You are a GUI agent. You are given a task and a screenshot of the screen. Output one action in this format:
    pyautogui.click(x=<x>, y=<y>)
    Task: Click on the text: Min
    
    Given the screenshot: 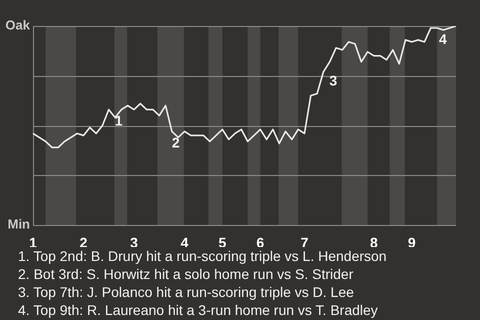 What is the action you would take?
    pyautogui.click(x=19, y=224)
    